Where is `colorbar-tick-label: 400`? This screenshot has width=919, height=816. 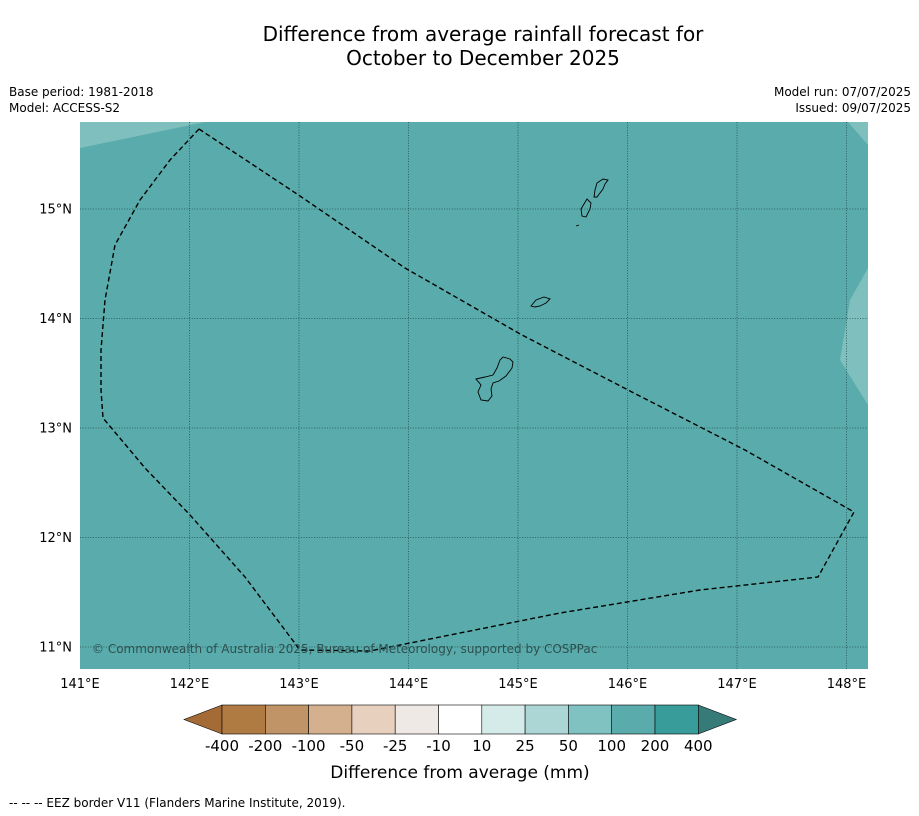 colorbar-tick-label: 400 is located at coordinates (698, 746).